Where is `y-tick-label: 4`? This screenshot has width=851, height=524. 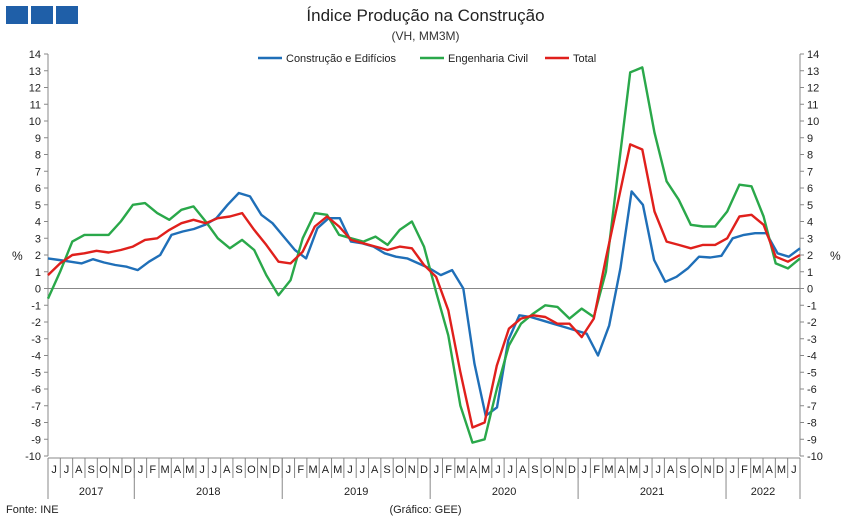 y-tick-label: 4 is located at coordinates (38, 223).